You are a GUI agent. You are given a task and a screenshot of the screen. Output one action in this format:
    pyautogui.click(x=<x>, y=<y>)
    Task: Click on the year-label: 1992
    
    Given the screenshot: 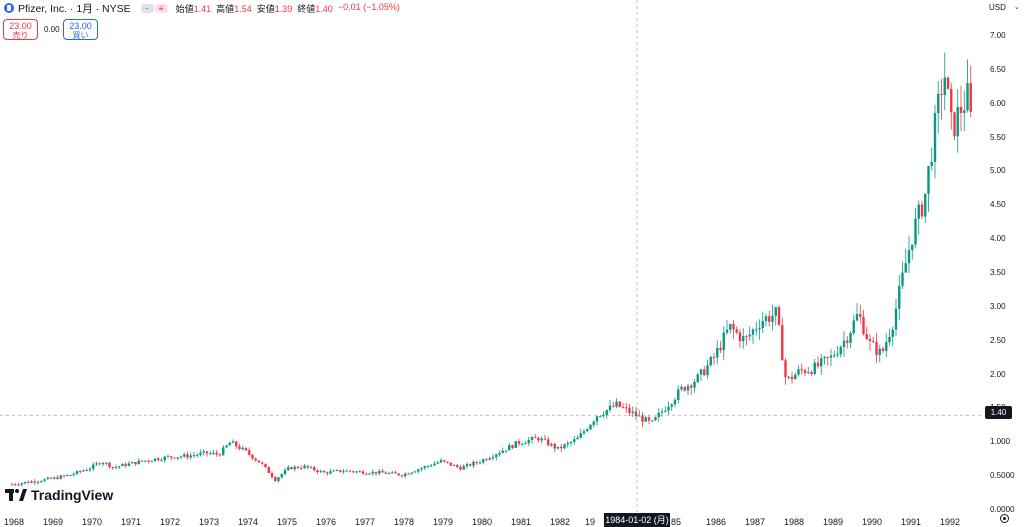 What is the action you would take?
    pyautogui.click(x=950, y=522)
    